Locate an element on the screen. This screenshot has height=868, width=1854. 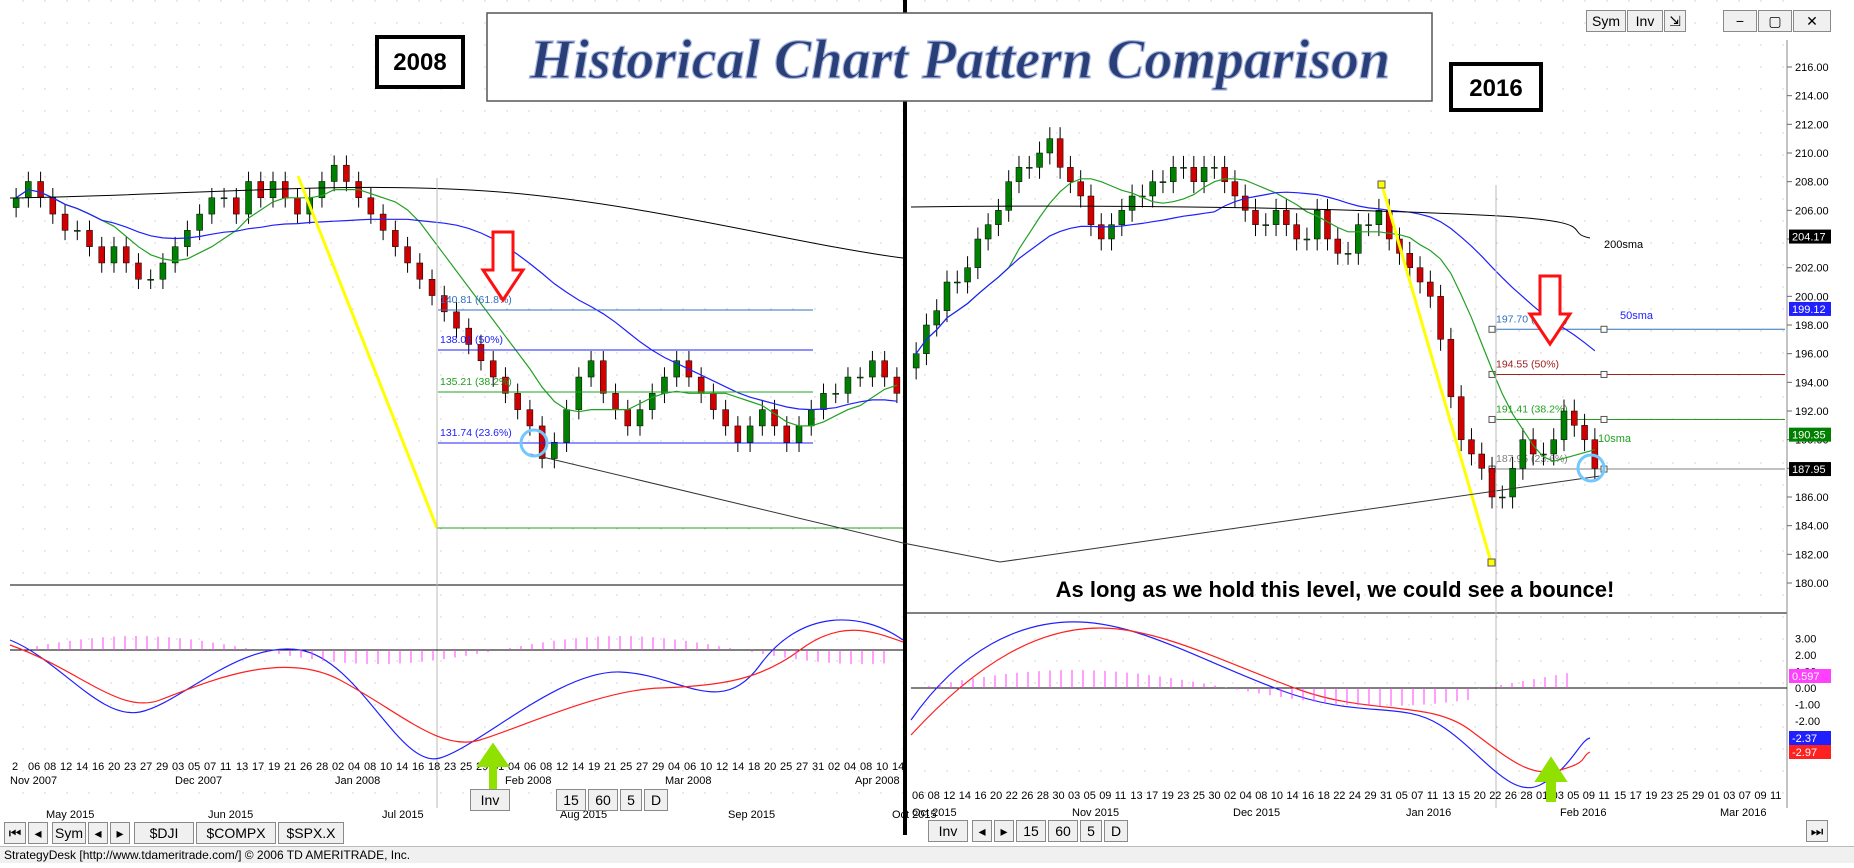
date-tick-right: 07 is located at coordinates (1745, 796).